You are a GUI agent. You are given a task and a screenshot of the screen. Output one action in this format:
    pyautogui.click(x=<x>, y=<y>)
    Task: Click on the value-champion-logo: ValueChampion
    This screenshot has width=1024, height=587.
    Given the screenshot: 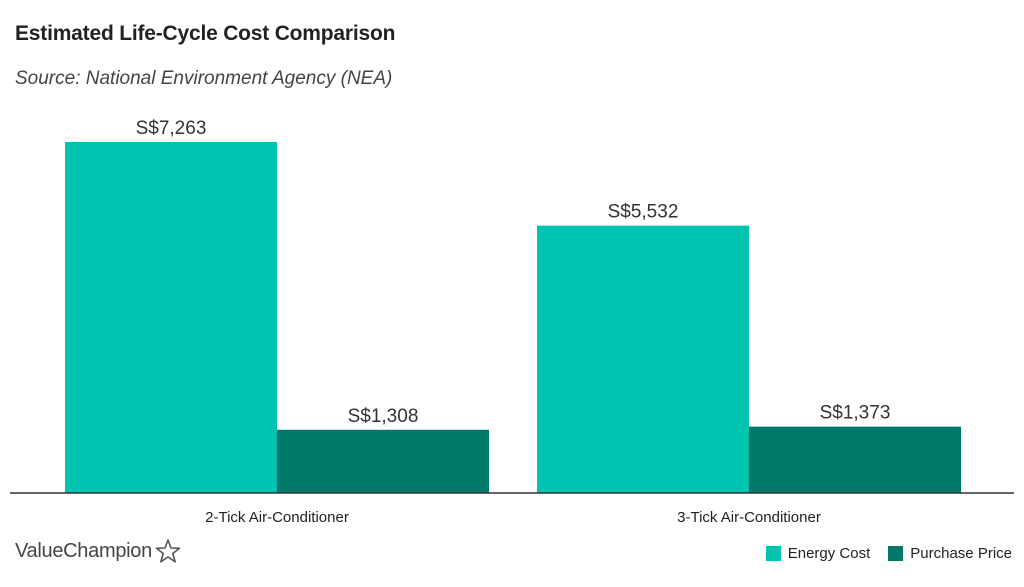 What is the action you would take?
    pyautogui.click(x=98, y=551)
    